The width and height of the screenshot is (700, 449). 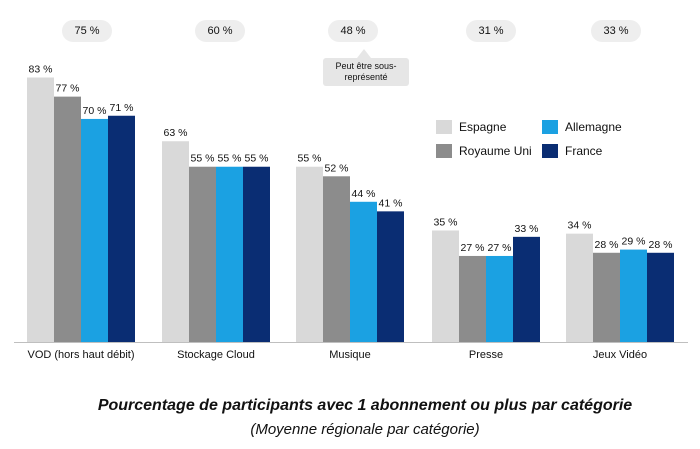 I want to click on category-label: Jeux Vidéo, so click(x=620, y=355).